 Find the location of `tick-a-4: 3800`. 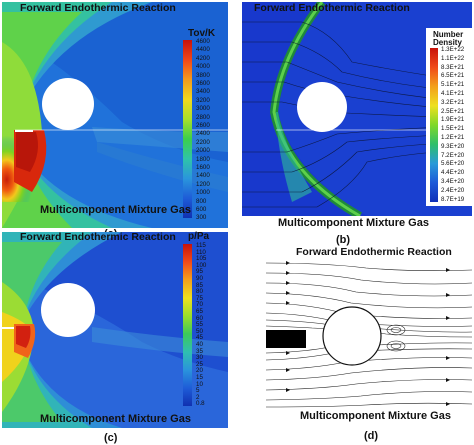

tick-a-4: 3800 is located at coordinates (203, 75).